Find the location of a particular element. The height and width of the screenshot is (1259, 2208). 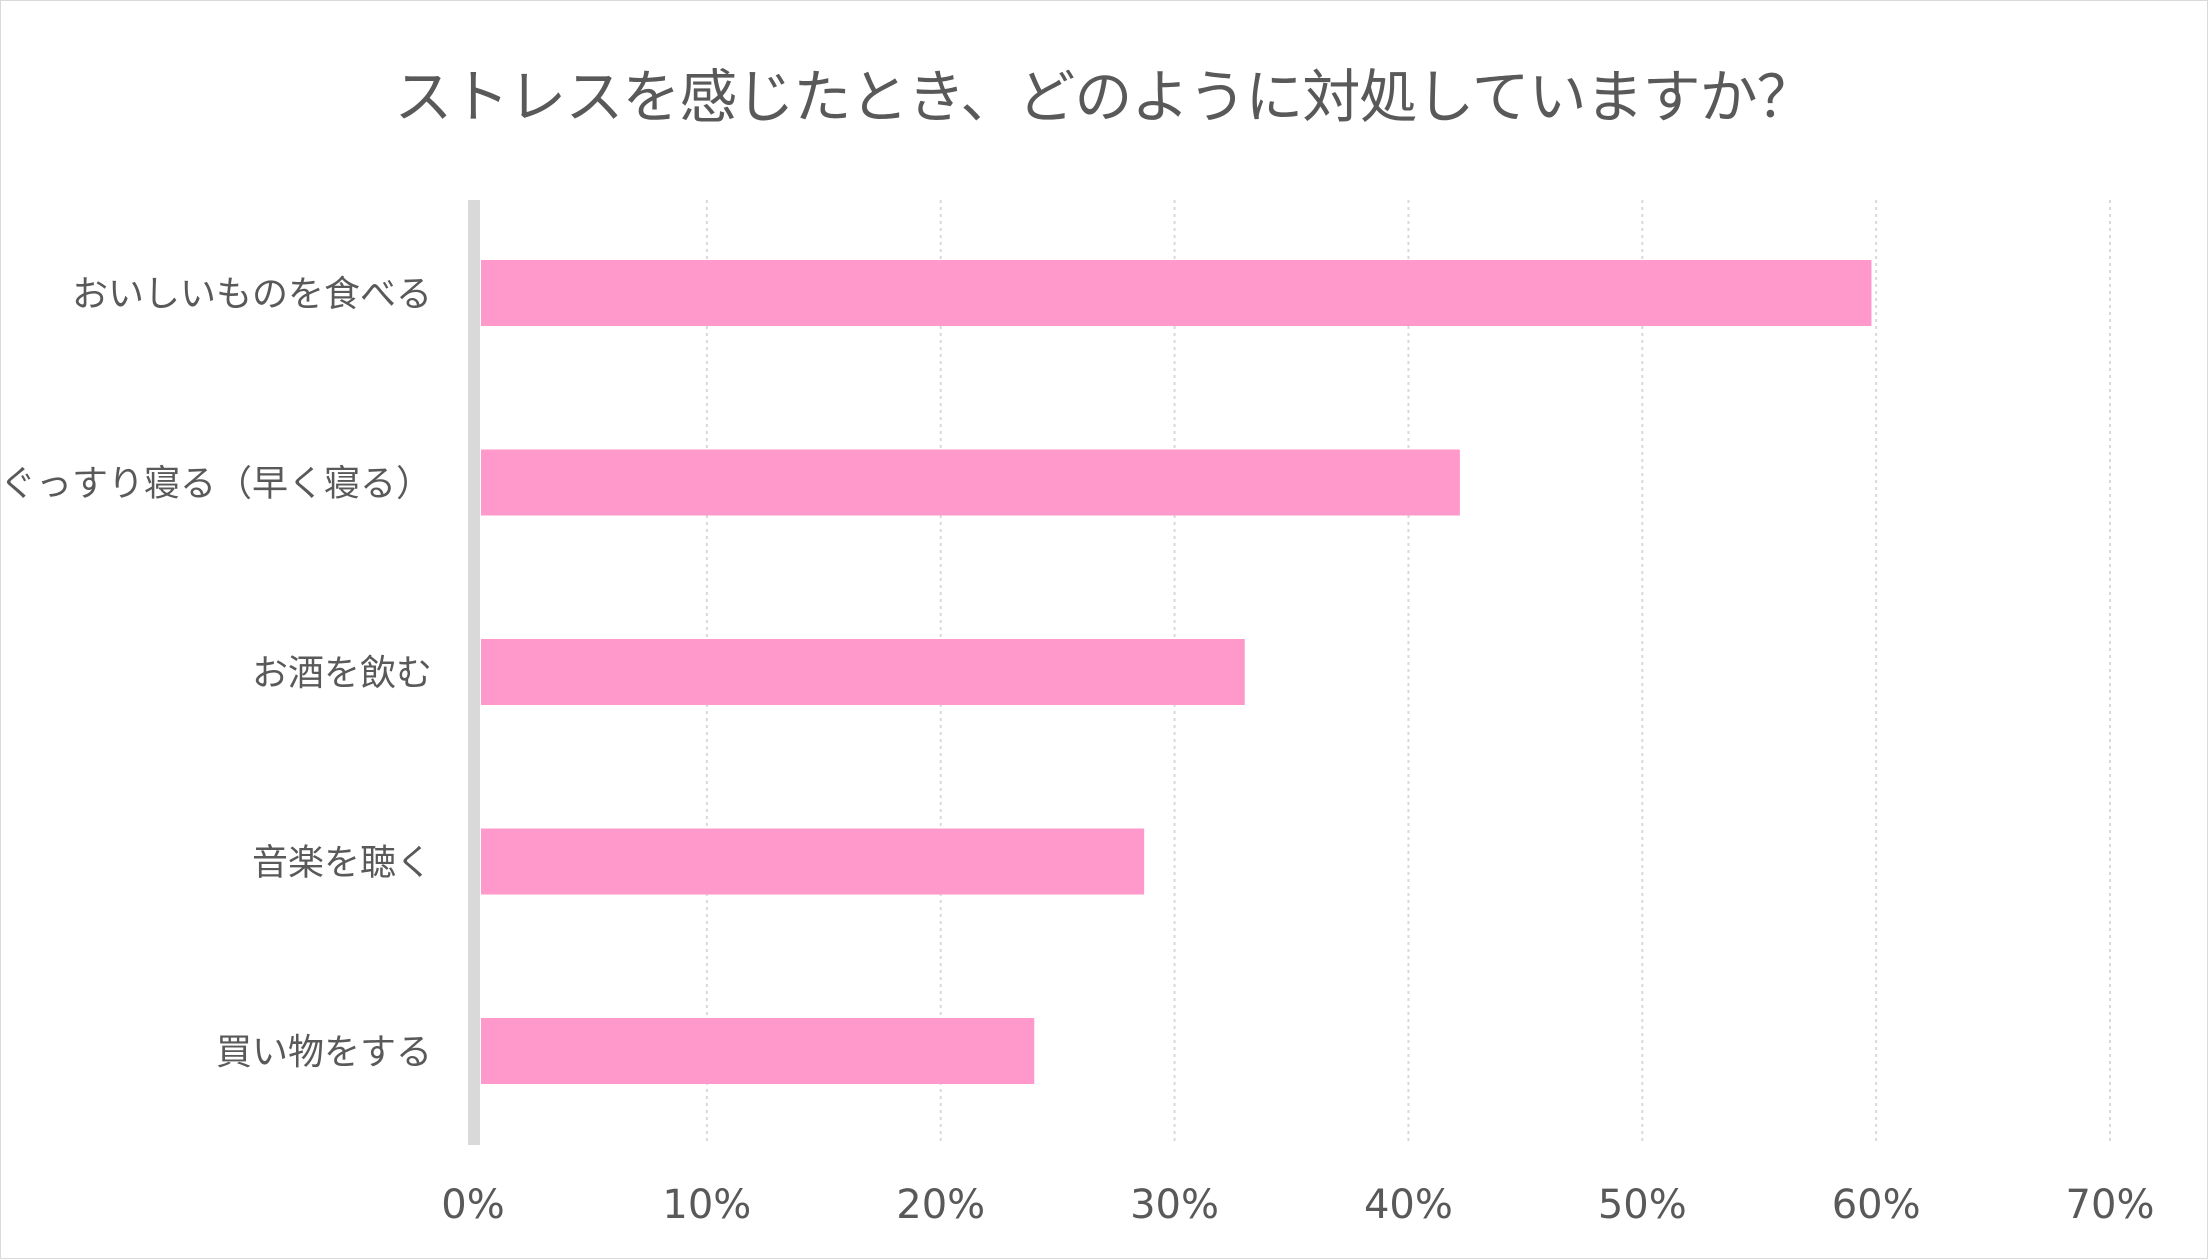

chart-title: ストレスを感じたとき、どのように対処していますか？ is located at coordinates (1104, 97).